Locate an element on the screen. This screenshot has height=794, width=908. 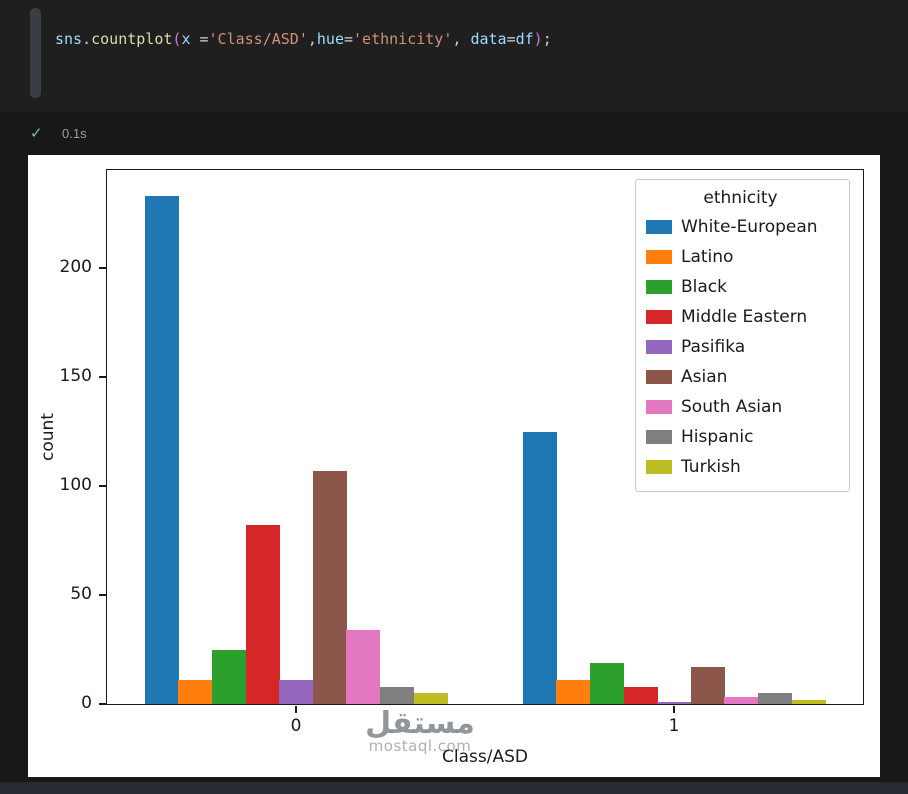
y-axis-label: count is located at coordinates (48, 437).